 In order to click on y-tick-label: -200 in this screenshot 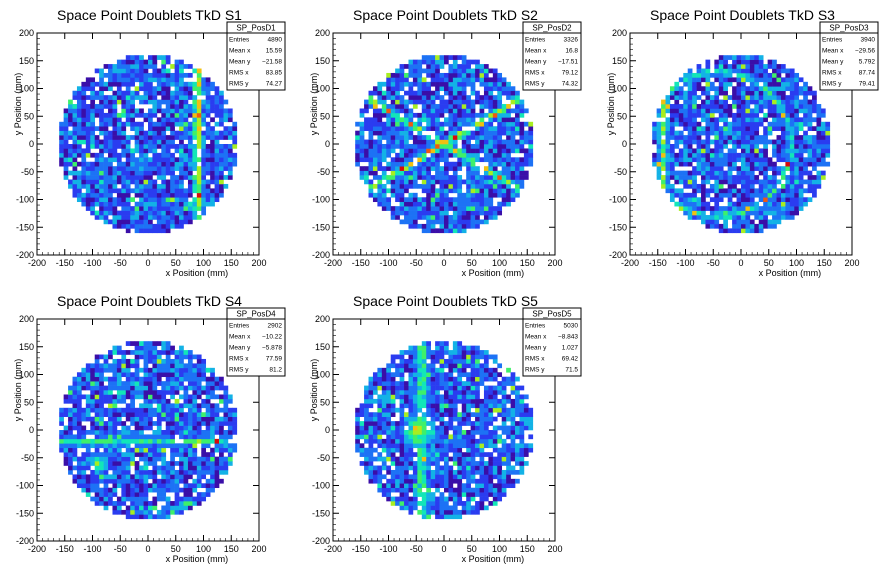, I will do `click(321, 255)`.